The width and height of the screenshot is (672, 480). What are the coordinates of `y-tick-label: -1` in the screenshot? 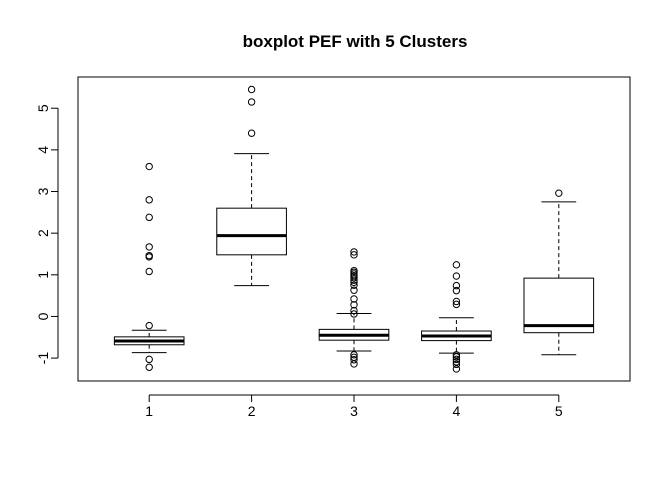 It's located at (43, 358).